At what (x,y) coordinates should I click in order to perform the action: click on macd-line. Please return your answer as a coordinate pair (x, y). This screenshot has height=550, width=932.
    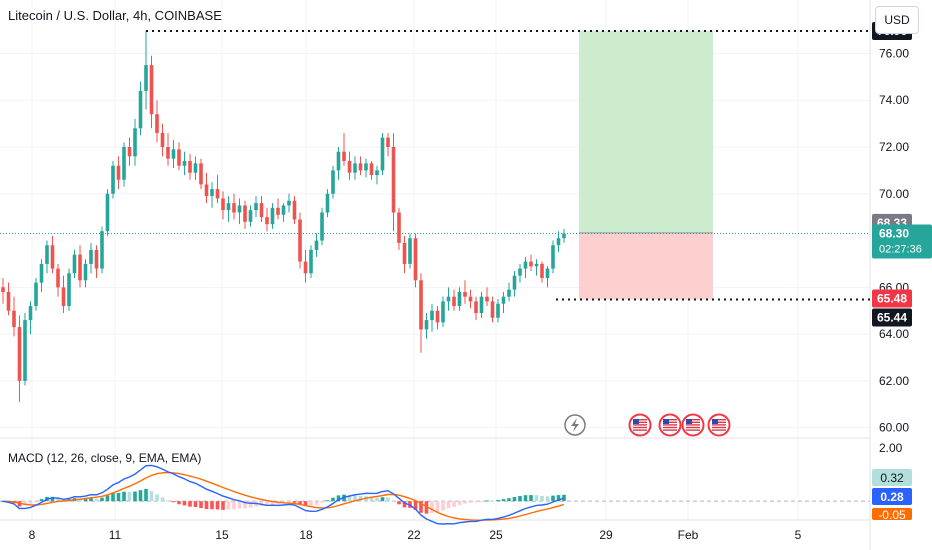
    Looking at the image, I should click on (283, 494).